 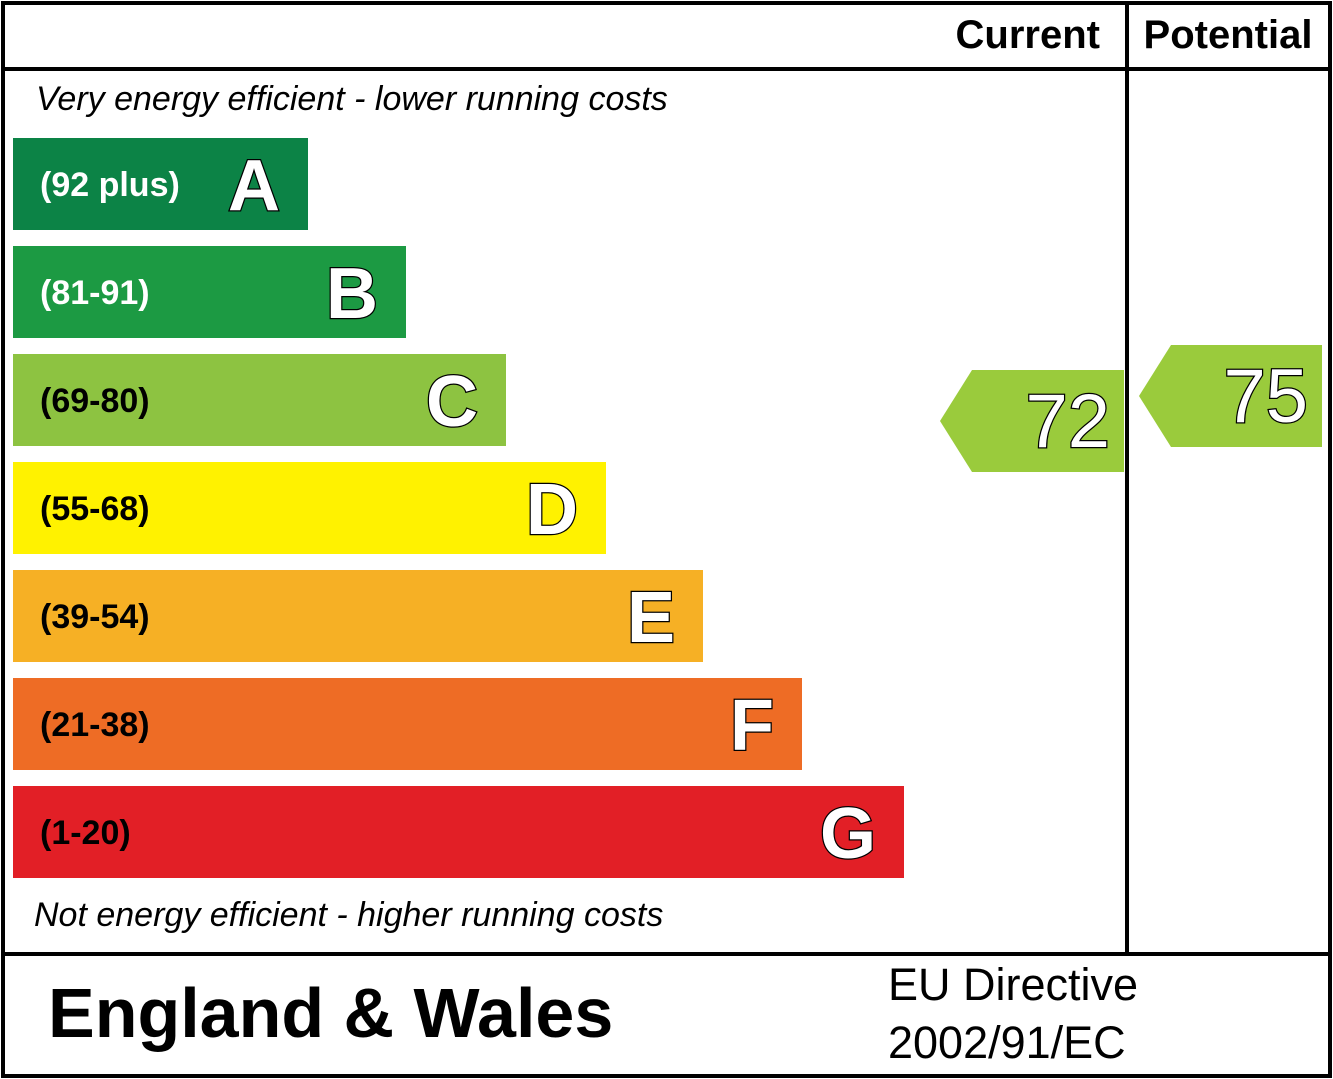 What do you see at coordinates (452, 402) in the screenshot?
I see `band-letter-c: C` at bounding box center [452, 402].